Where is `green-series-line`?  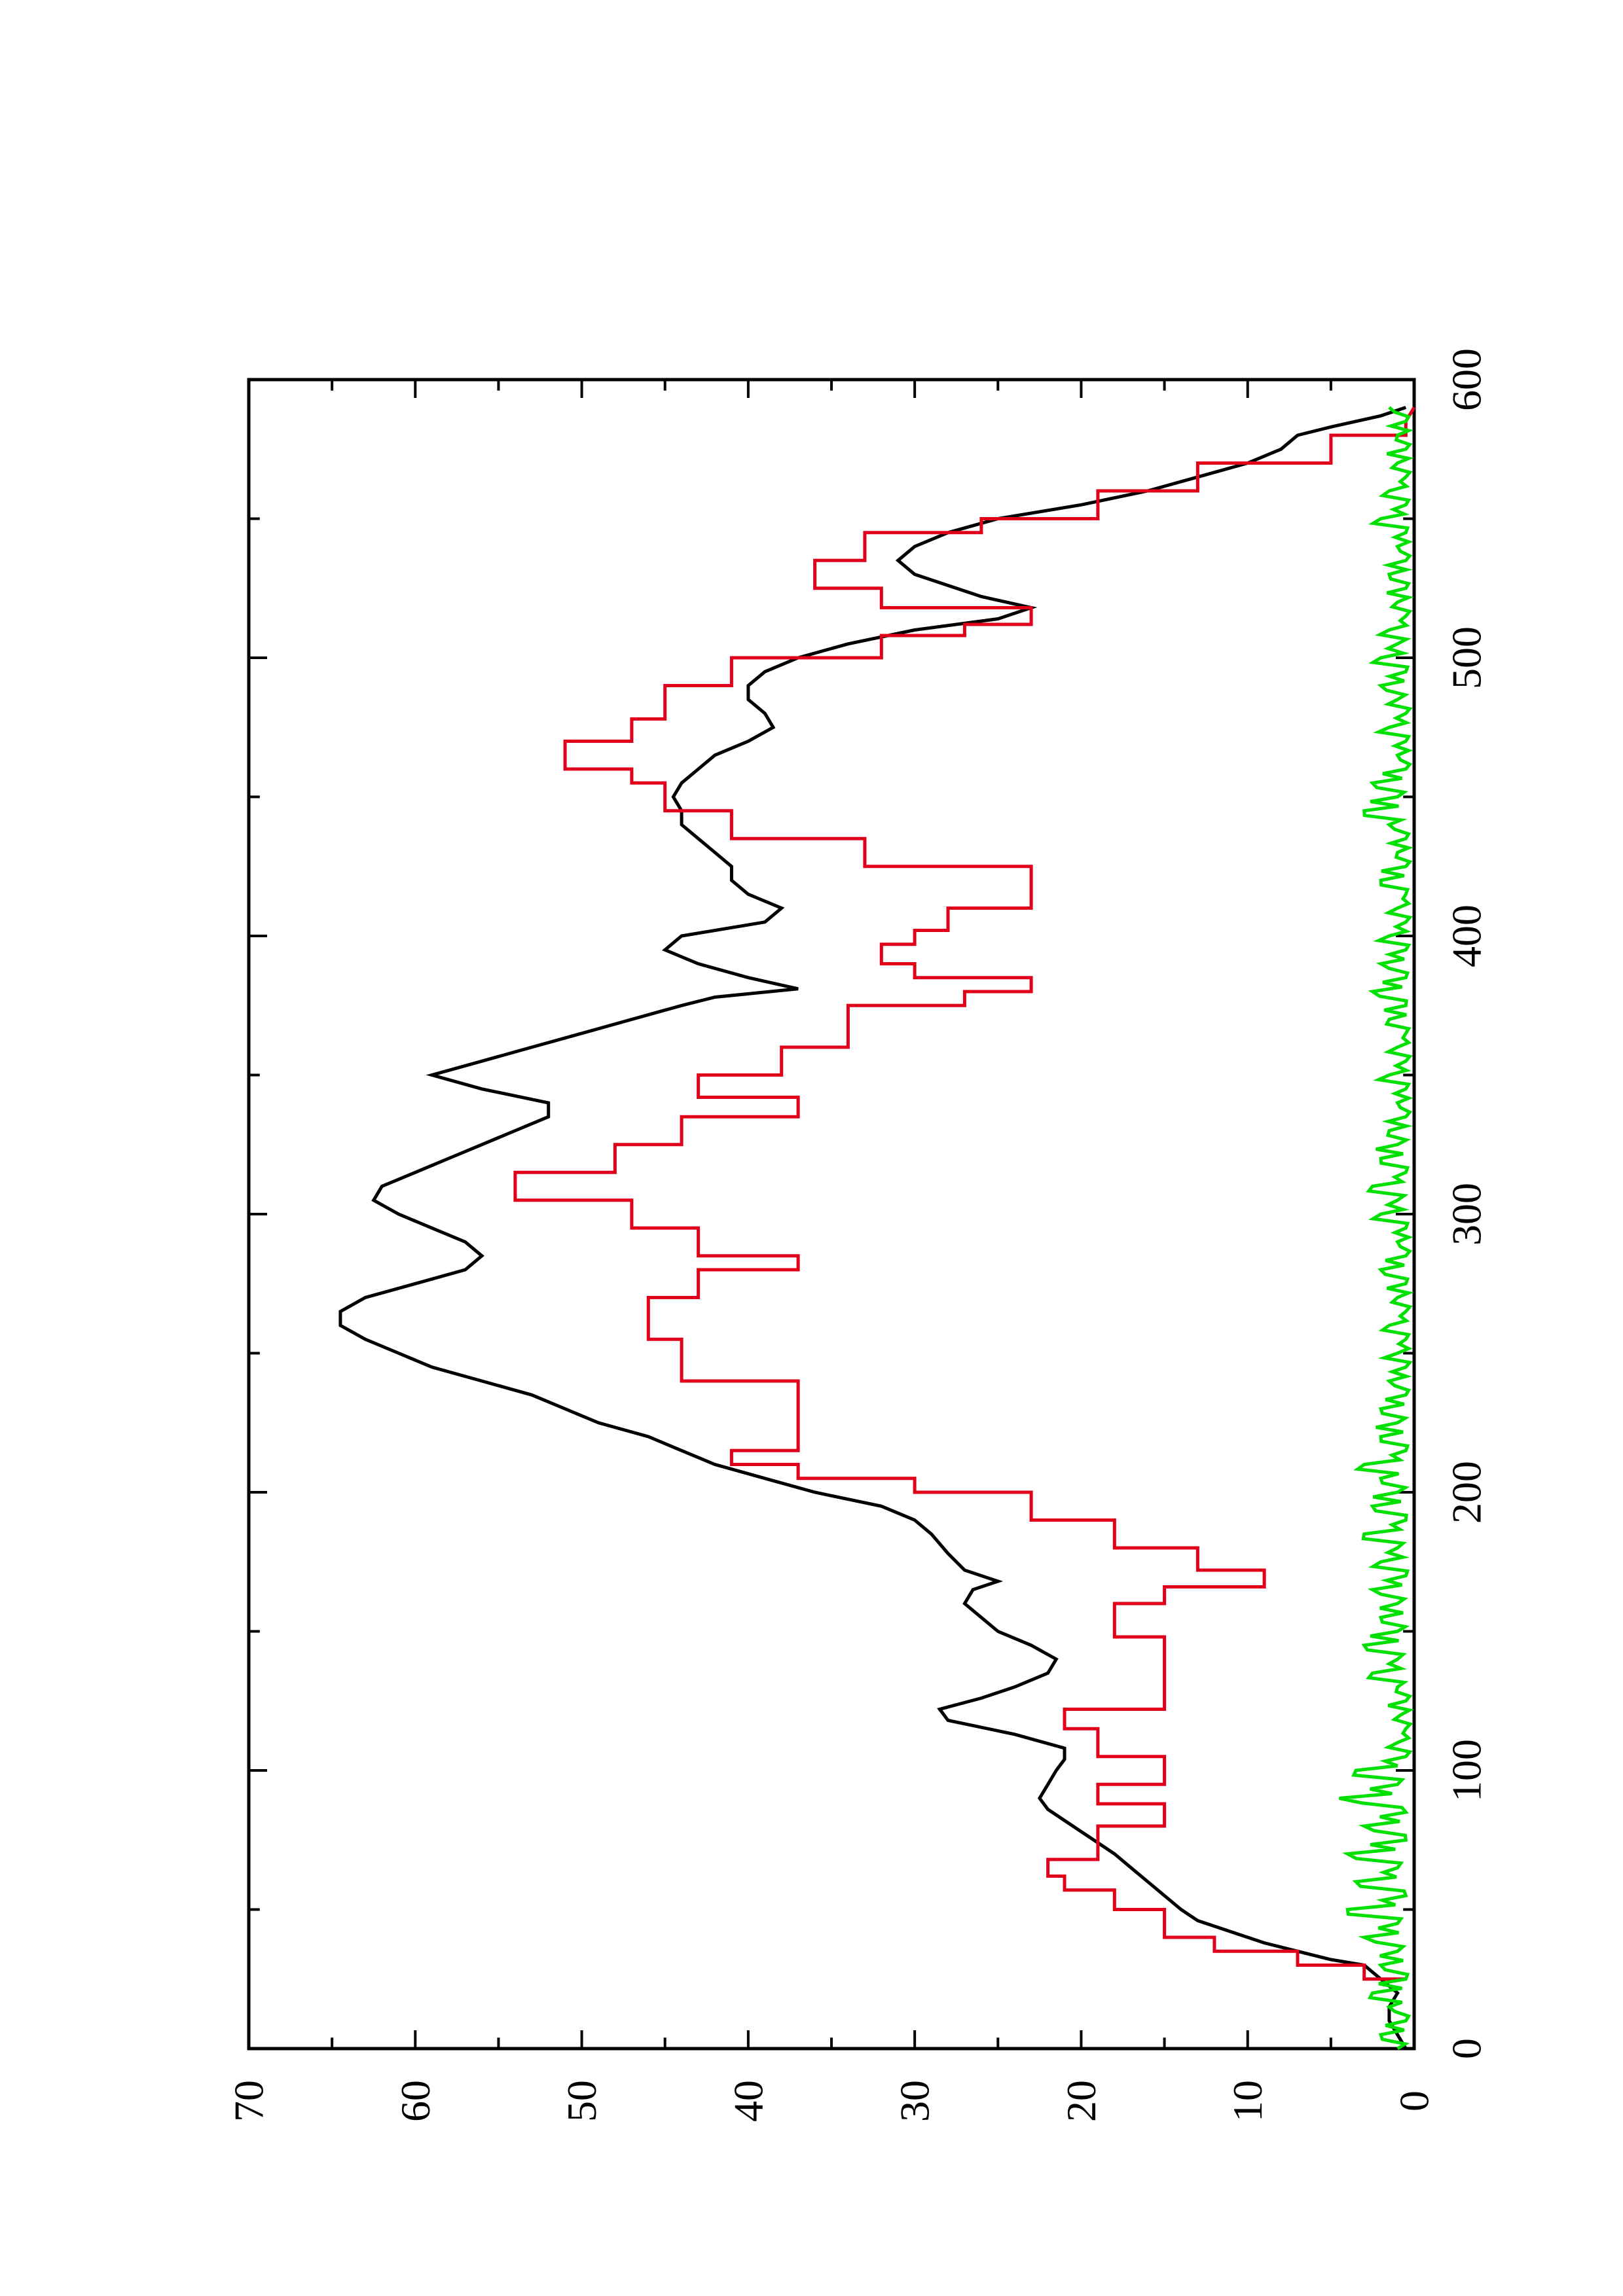 green-series-line is located at coordinates (1377, 1228).